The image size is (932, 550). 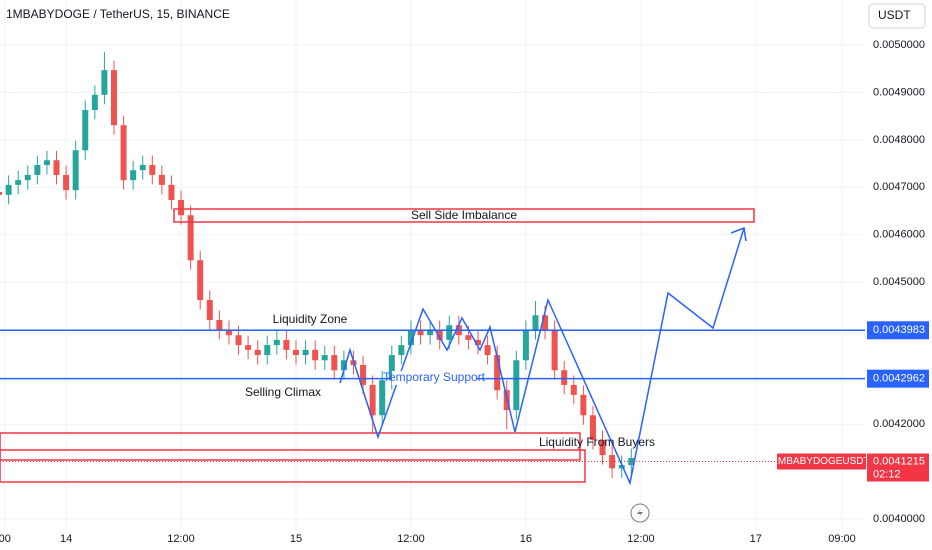 What do you see at coordinates (898, 467) in the screenshot?
I see `current-price-bg` at bounding box center [898, 467].